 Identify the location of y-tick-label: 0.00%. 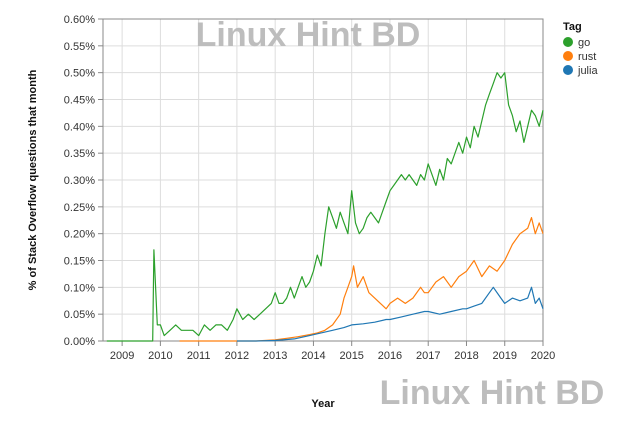
(79, 342).